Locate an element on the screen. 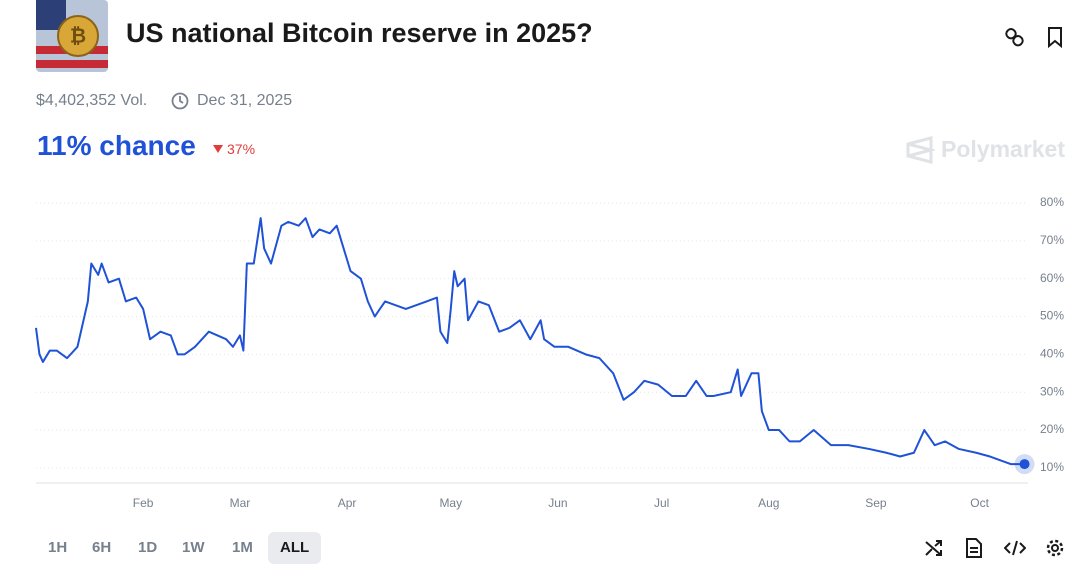 The image size is (1092, 582). change: 37% is located at coordinates (241, 149).